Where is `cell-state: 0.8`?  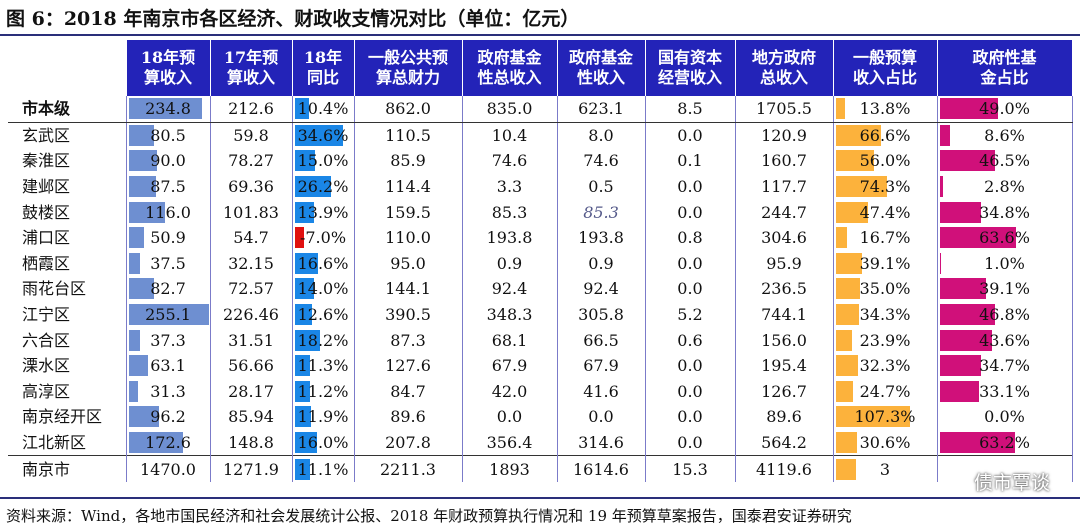
cell-state: 0.8 is located at coordinates (690, 237).